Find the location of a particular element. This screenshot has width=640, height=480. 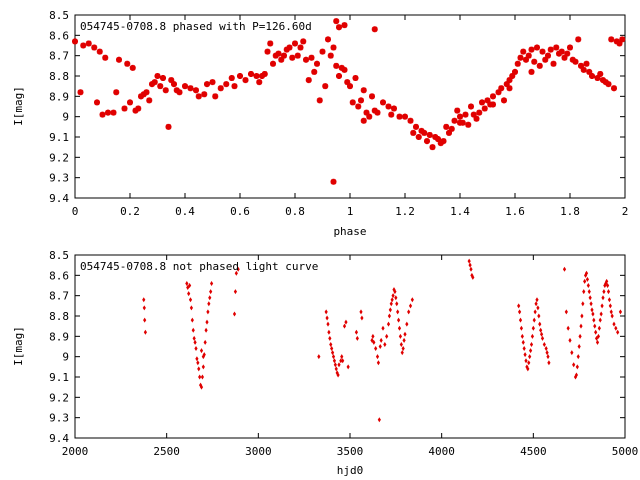

x-tick-label: 1.8 is located at coordinates (570, 211).